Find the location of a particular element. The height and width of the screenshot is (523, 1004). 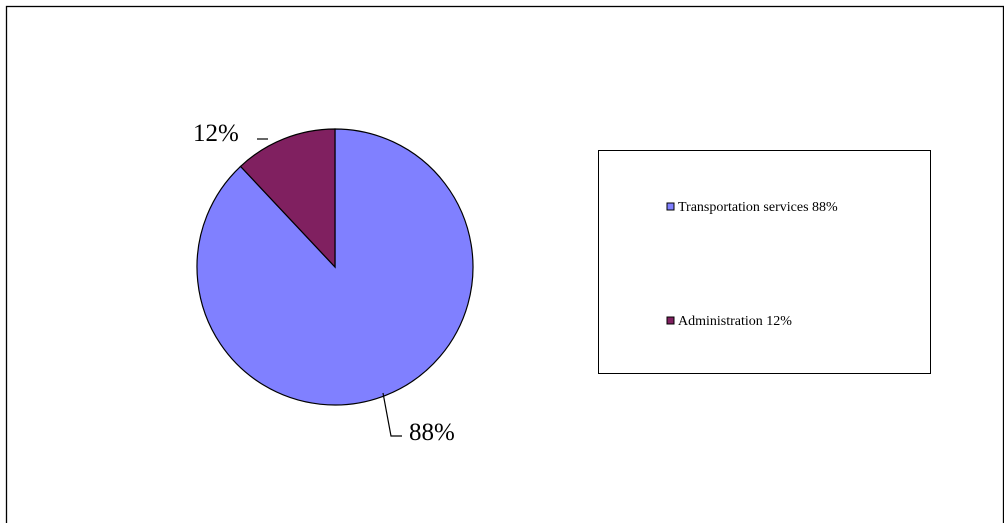

pie-slice-administration is located at coordinates (287, 198).